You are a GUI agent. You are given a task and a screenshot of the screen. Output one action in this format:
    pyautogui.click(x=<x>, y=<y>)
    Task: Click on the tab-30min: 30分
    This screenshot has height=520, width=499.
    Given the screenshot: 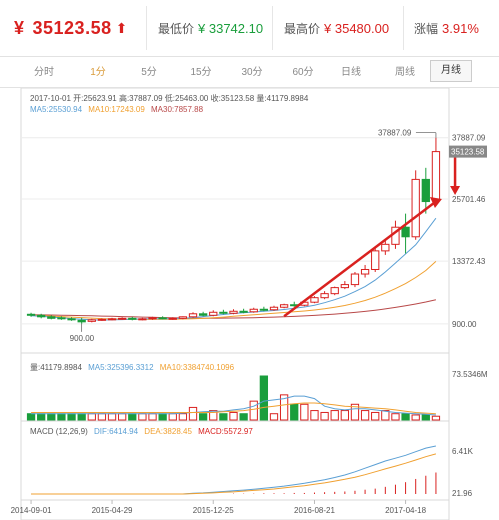 What is the action you would take?
    pyautogui.click(x=252, y=72)
    